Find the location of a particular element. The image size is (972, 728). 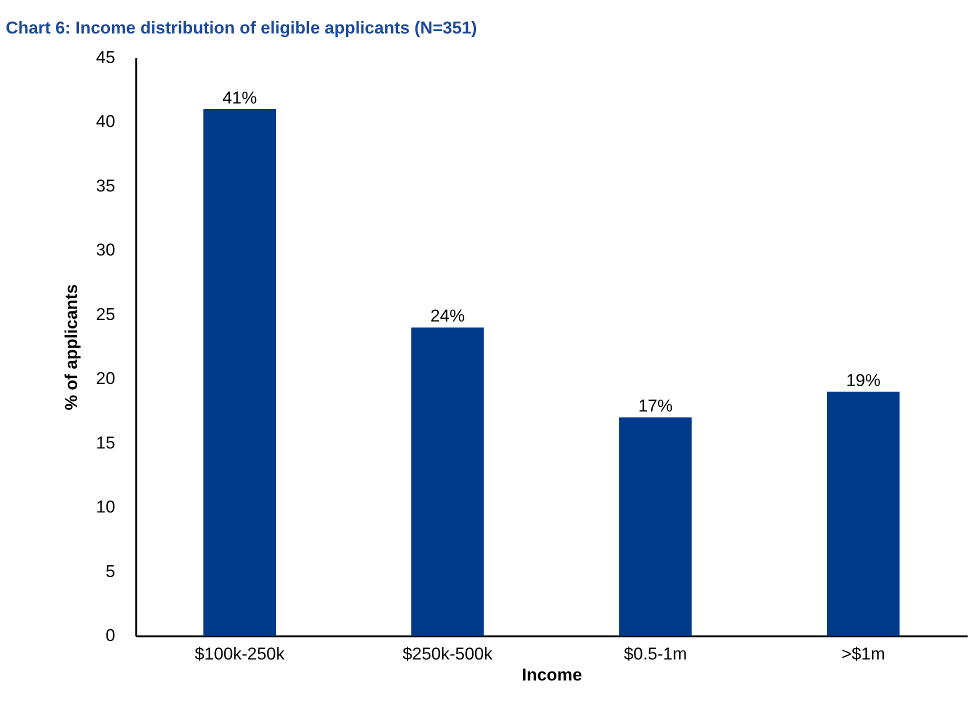

y-tick-label: 20 is located at coordinates (106, 378).